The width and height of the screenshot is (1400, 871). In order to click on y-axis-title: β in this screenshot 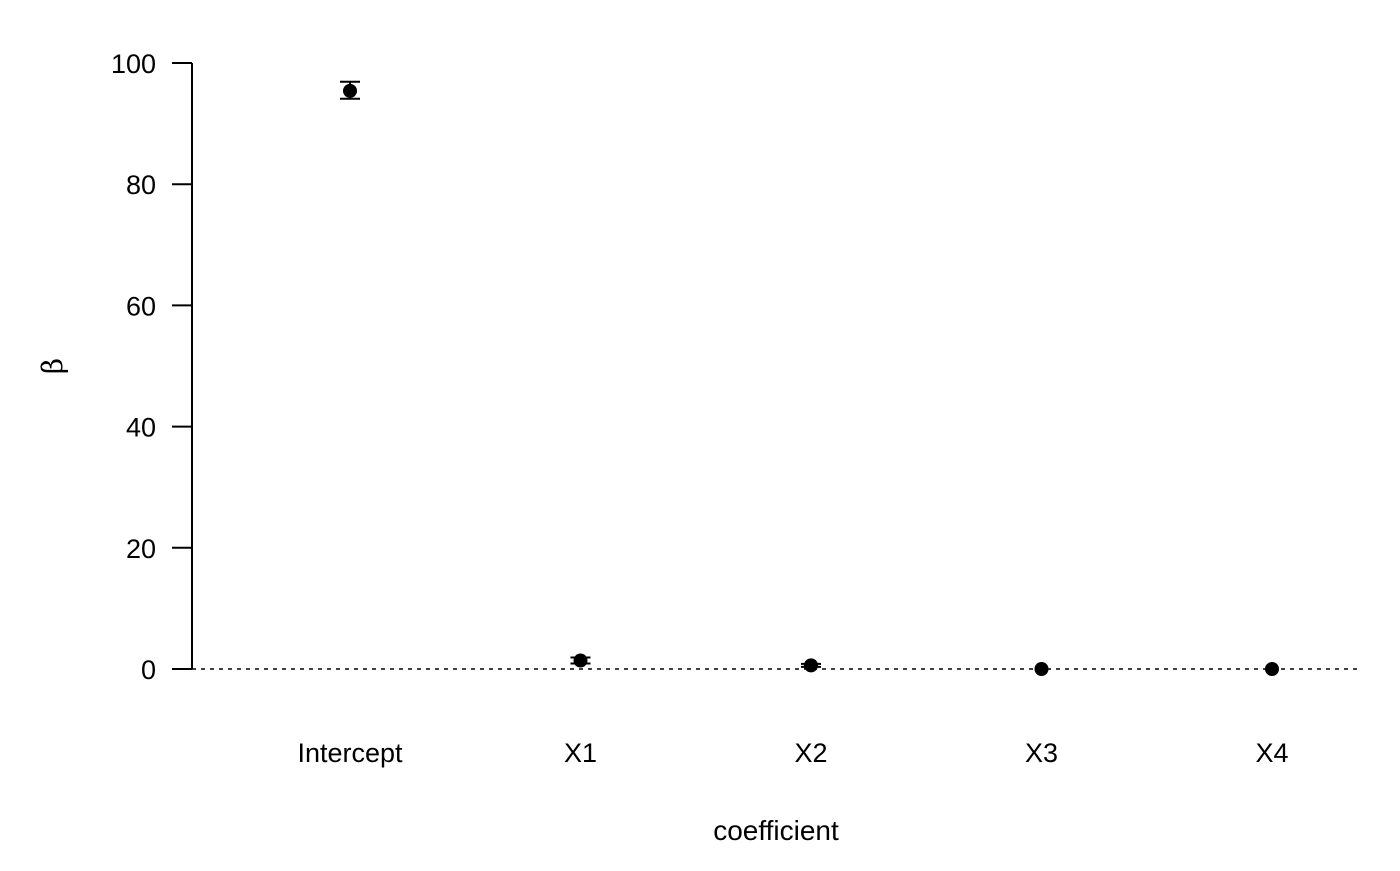, I will do `click(52, 366)`.